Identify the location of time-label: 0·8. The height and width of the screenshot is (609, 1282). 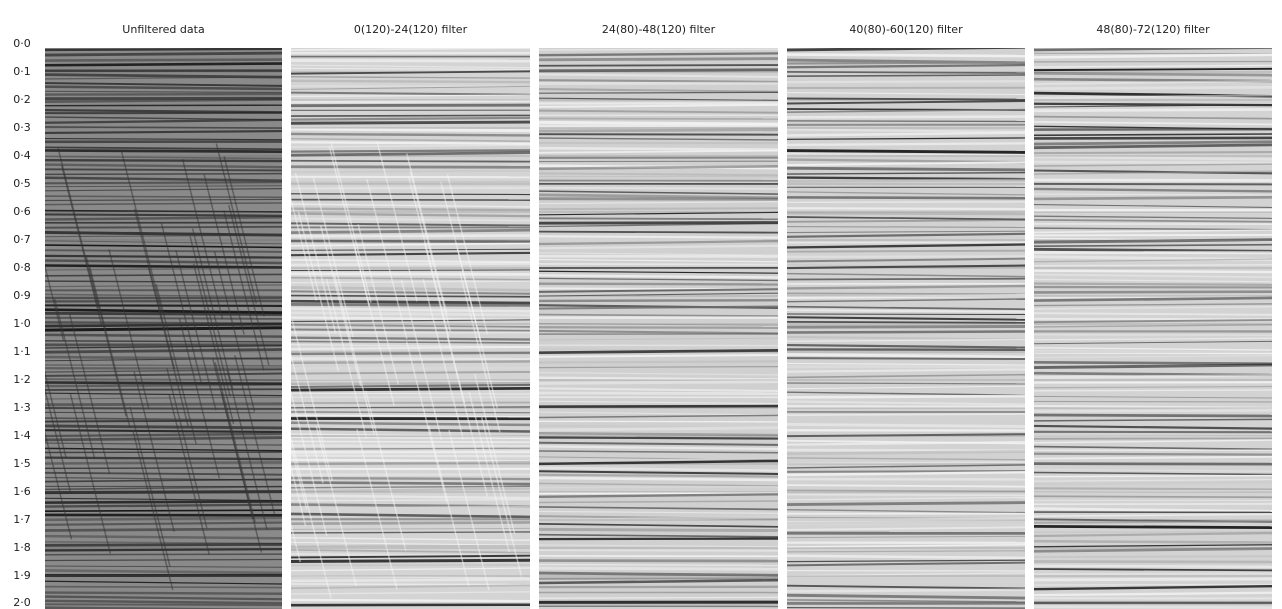
(22, 267).